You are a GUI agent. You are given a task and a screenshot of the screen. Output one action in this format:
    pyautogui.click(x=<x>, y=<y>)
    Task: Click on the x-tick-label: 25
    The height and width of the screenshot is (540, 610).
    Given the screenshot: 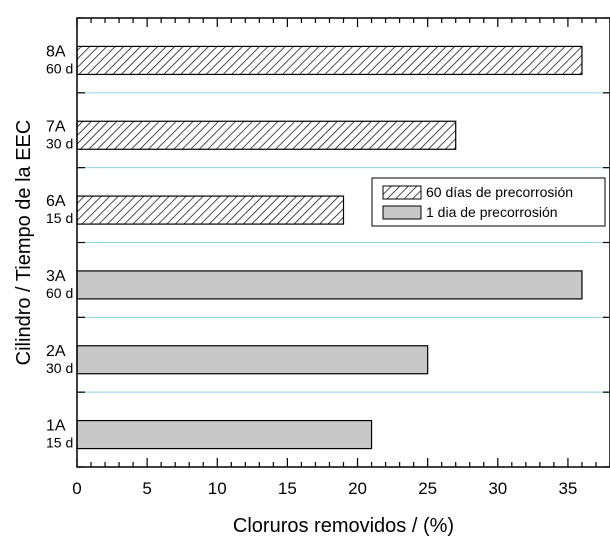 What is the action you would take?
    pyautogui.click(x=427, y=488)
    